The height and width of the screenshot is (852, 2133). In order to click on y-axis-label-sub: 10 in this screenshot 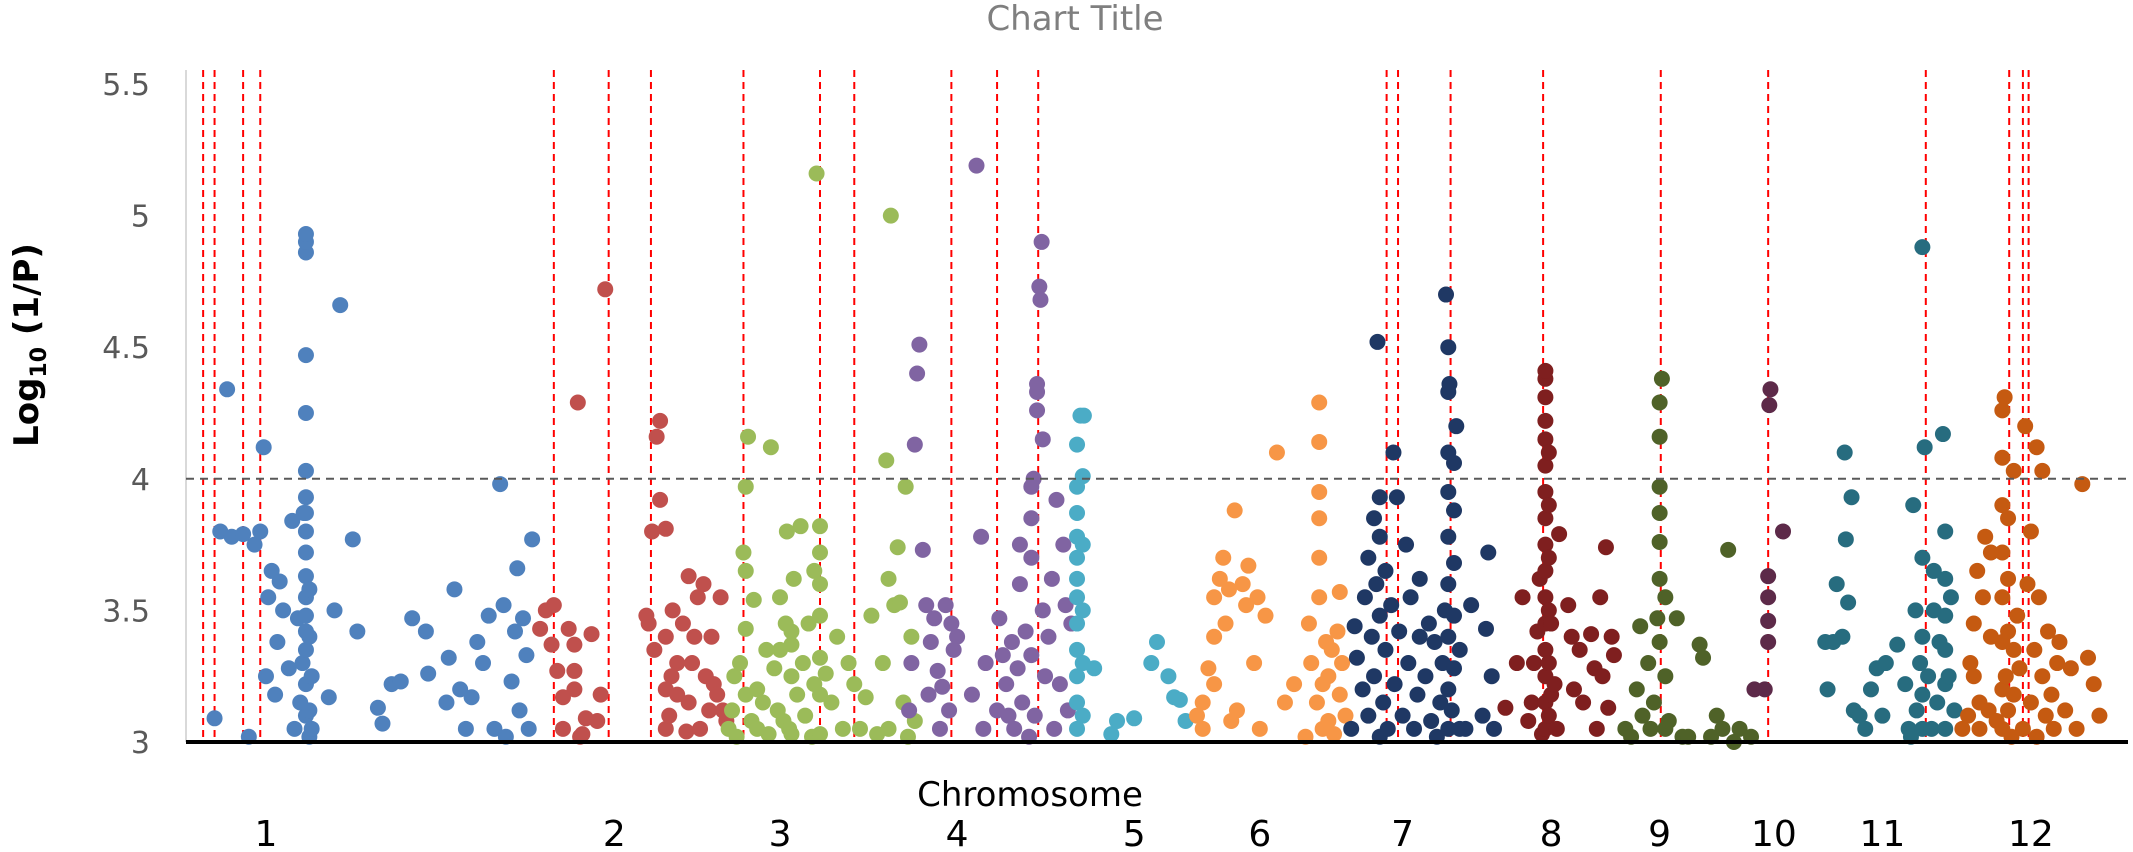, I will do `click(39, 362)`.